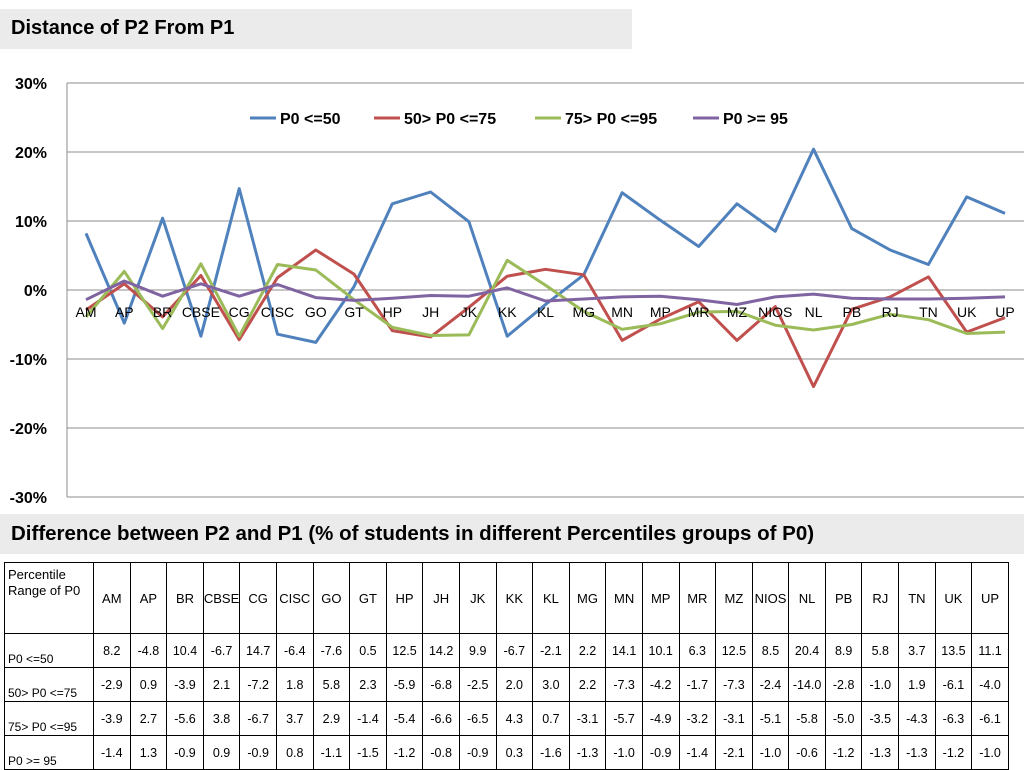  What do you see at coordinates (622, 312) in the screenshot?
I see `x-tick-label: MN` at bounding box center [622, 312].